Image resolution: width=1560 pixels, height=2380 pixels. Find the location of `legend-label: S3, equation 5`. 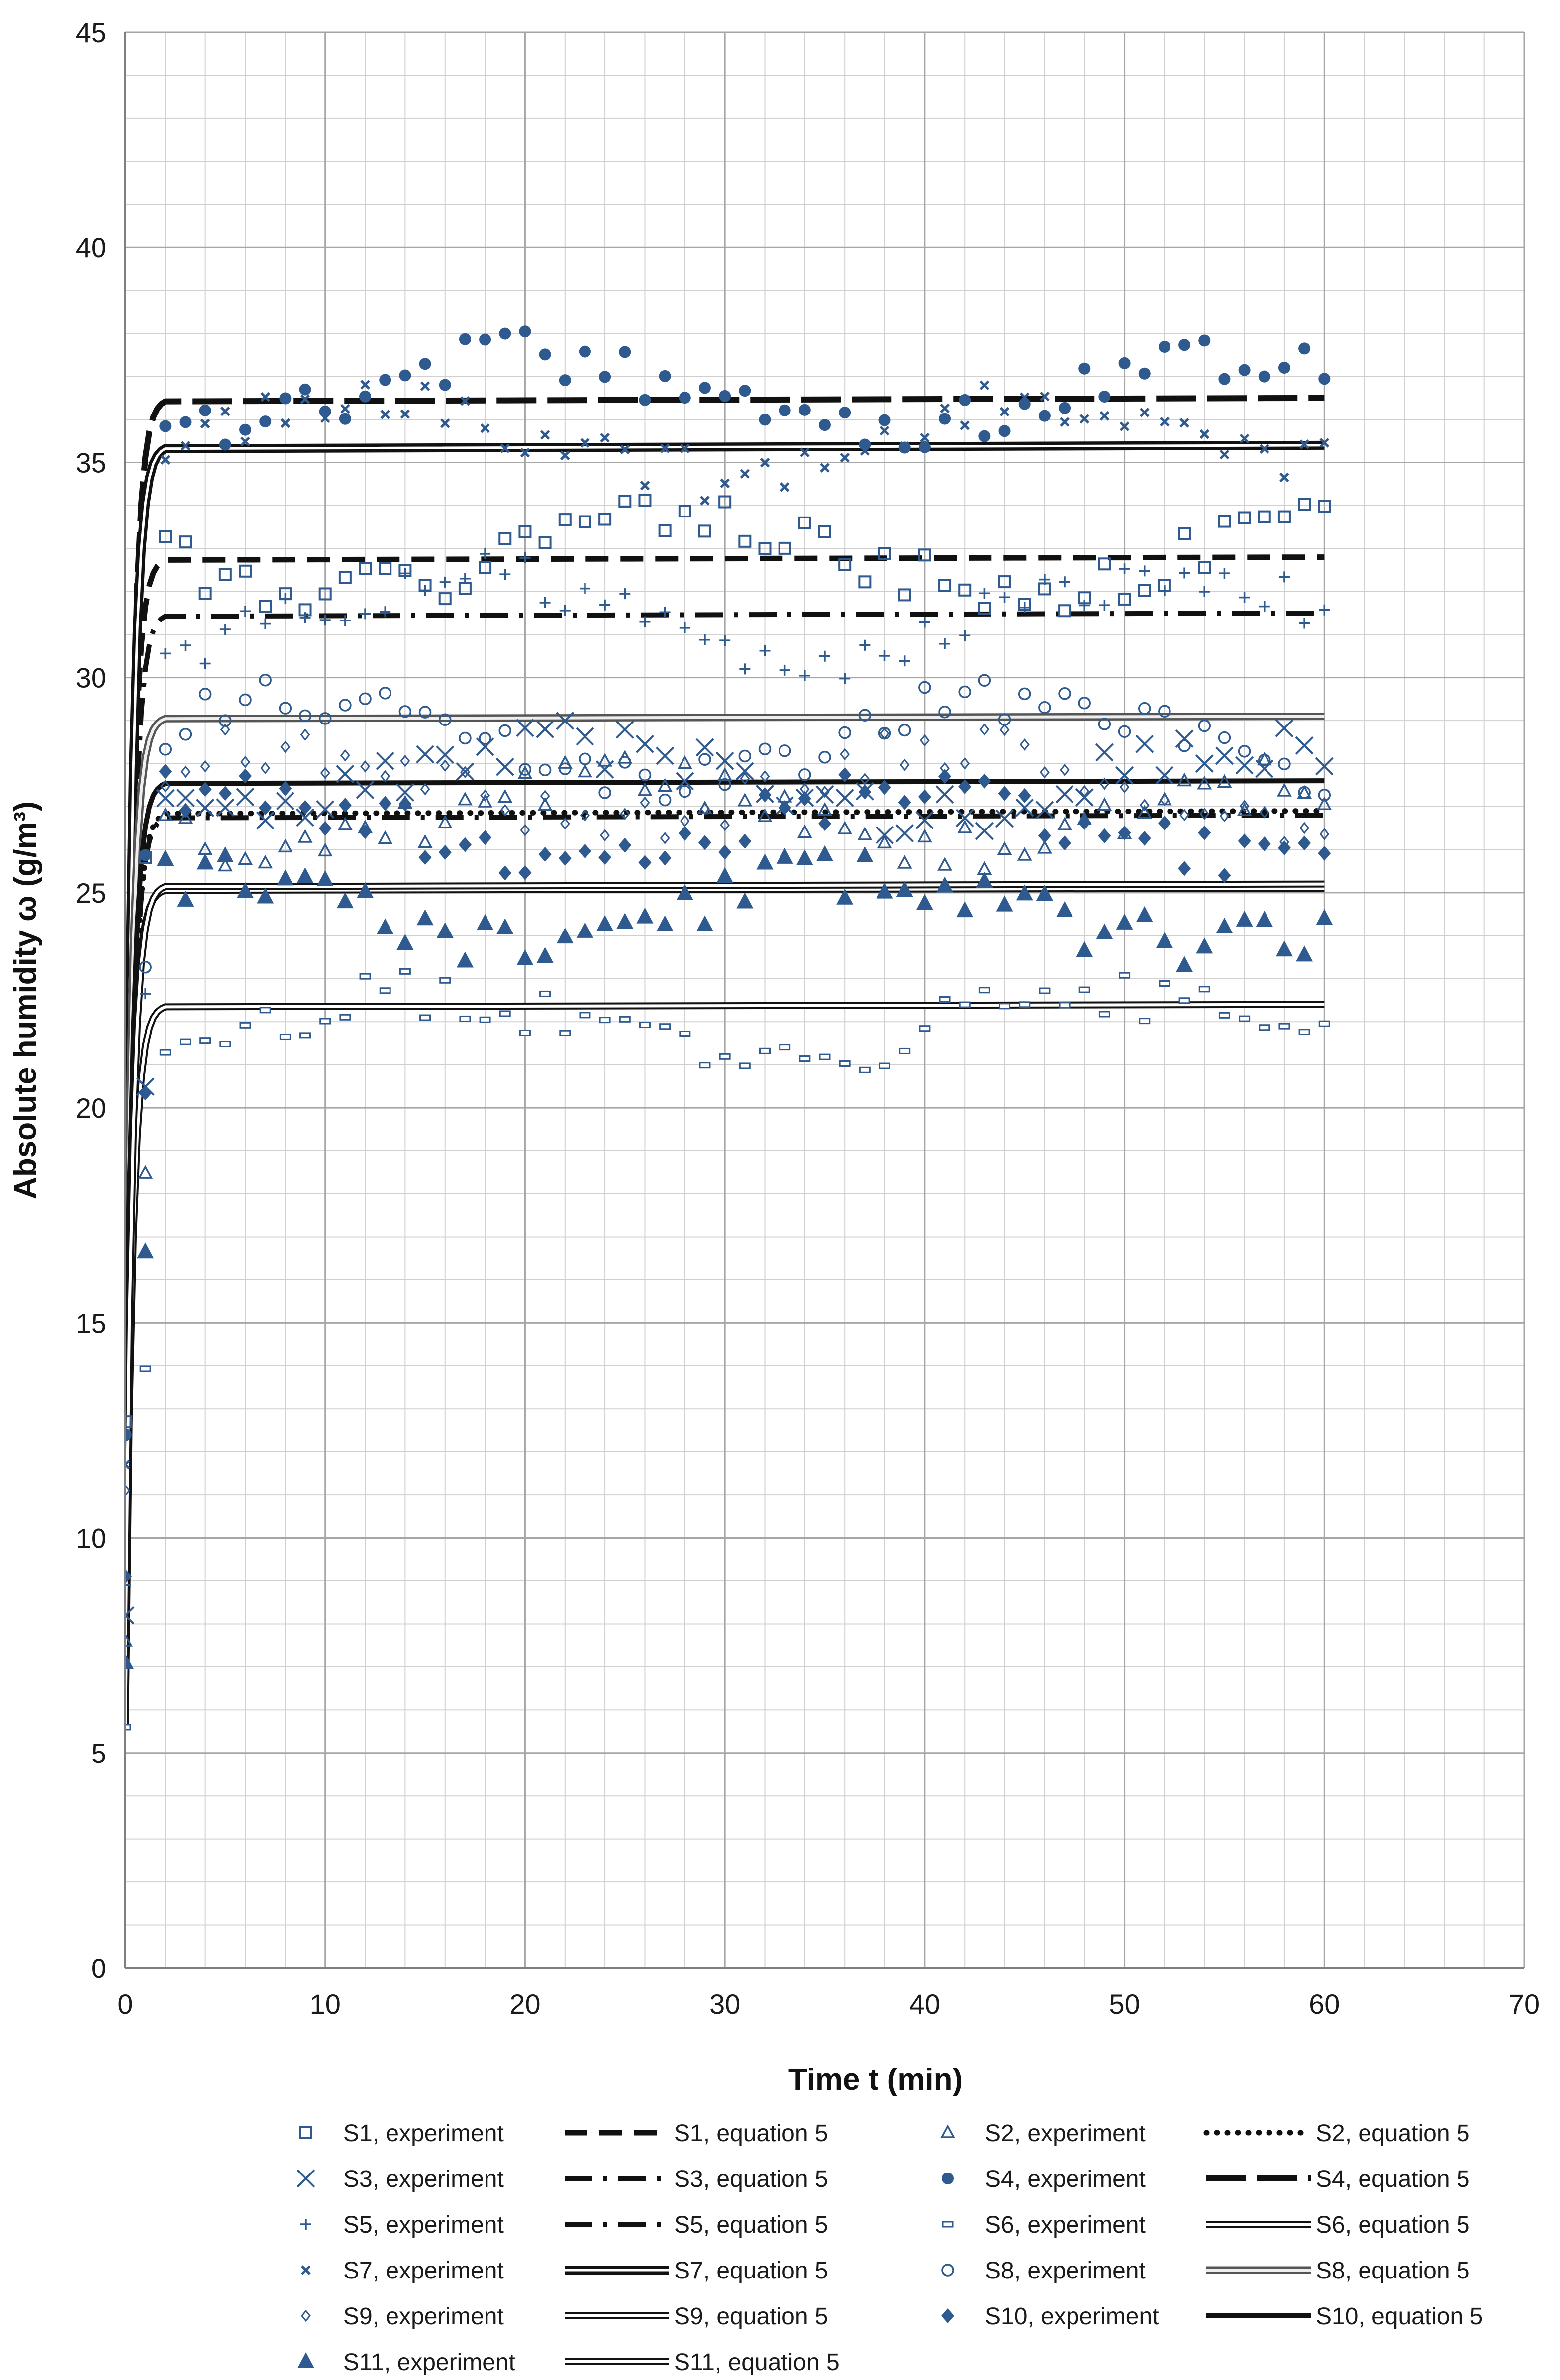

legend-label: S3, equation 5 is located at coordinates (751, 2179).